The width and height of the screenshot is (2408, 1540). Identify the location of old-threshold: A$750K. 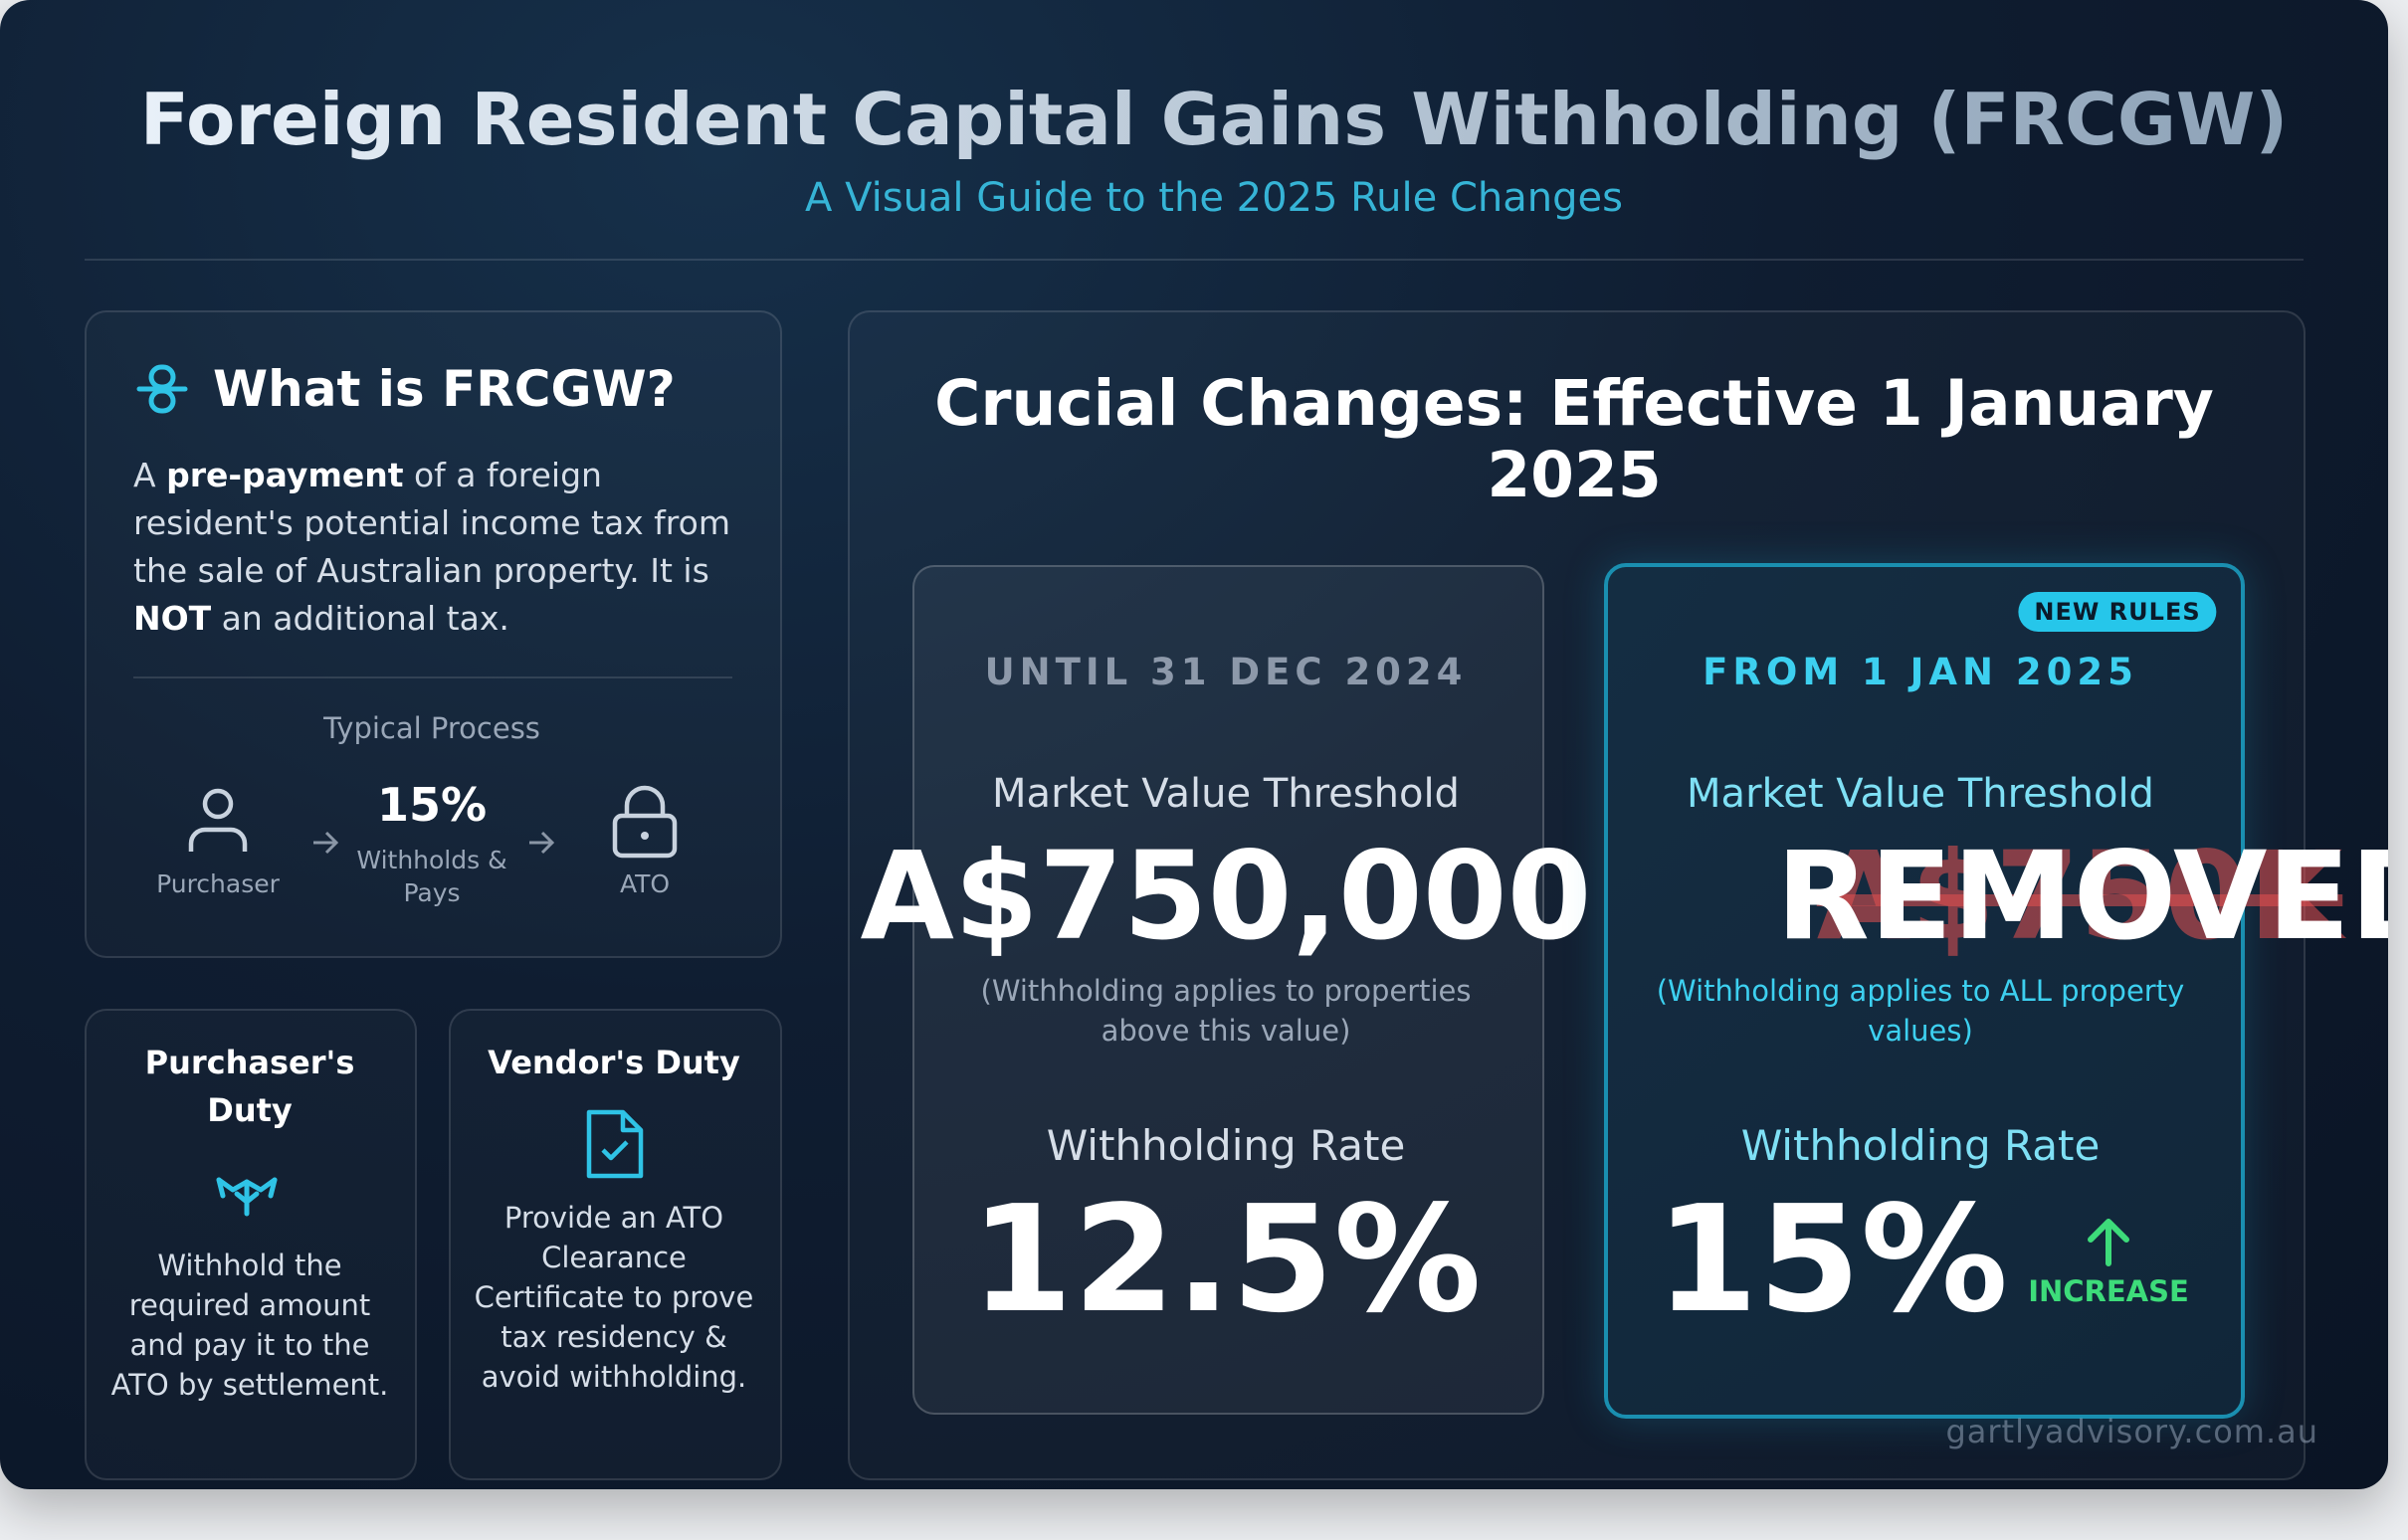
(2079, 896).